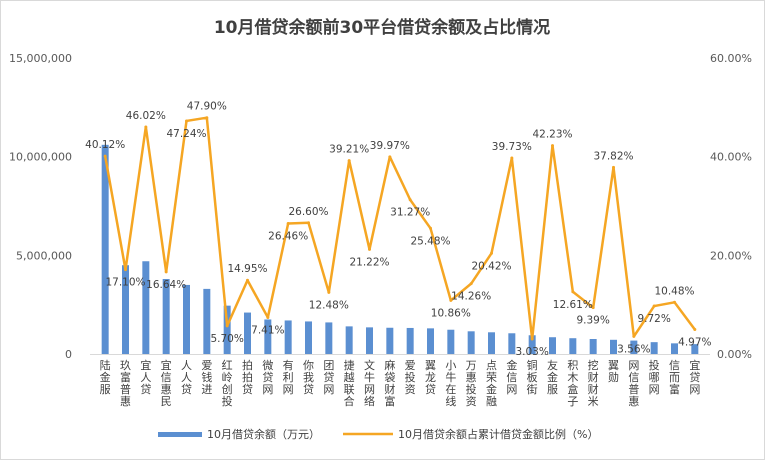 This screenshot has width=765, height=460. I want to click on data-label: 39.21%, so click(349, 150).